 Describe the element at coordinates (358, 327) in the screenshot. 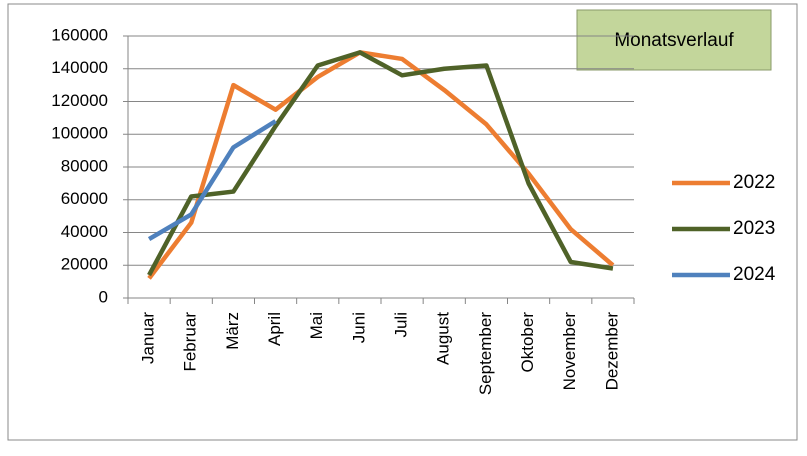

I see `x-tick-label: Juni` at that location.